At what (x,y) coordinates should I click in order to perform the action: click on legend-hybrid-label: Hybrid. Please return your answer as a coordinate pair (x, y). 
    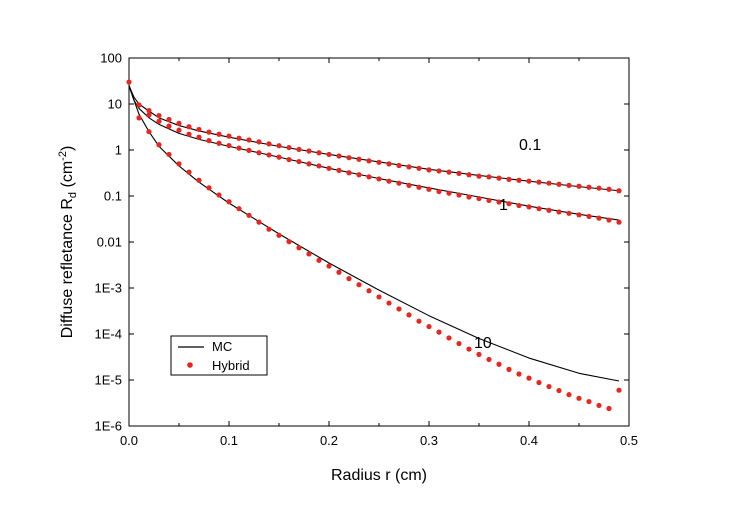
    Looking at the image, I should click on (231, 365).